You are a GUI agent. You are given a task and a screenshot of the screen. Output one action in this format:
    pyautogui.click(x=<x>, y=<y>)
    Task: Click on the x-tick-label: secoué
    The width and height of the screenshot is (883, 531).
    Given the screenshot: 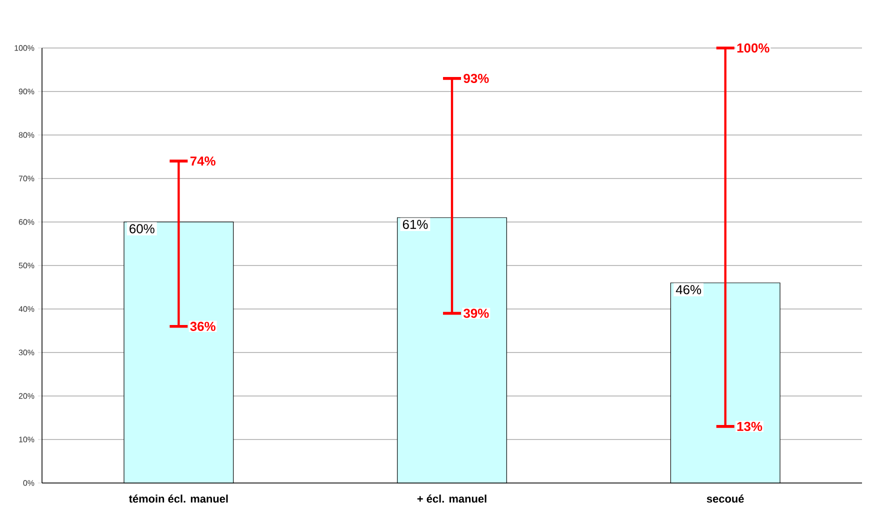 What is the action you would take?
    pyautogui.click(x=725, y=498)
    